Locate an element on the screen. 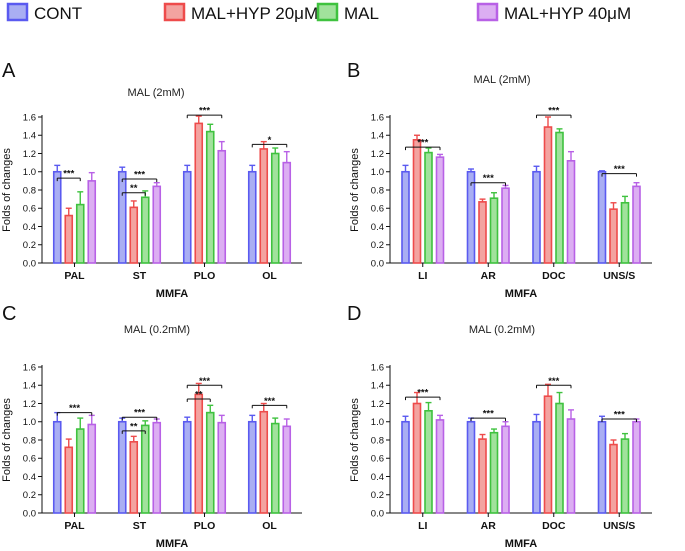 Image resolution: width=685 pixels, height=551 pixels. panel-c-bar-plo-mal is located at coordinates (210, 462).